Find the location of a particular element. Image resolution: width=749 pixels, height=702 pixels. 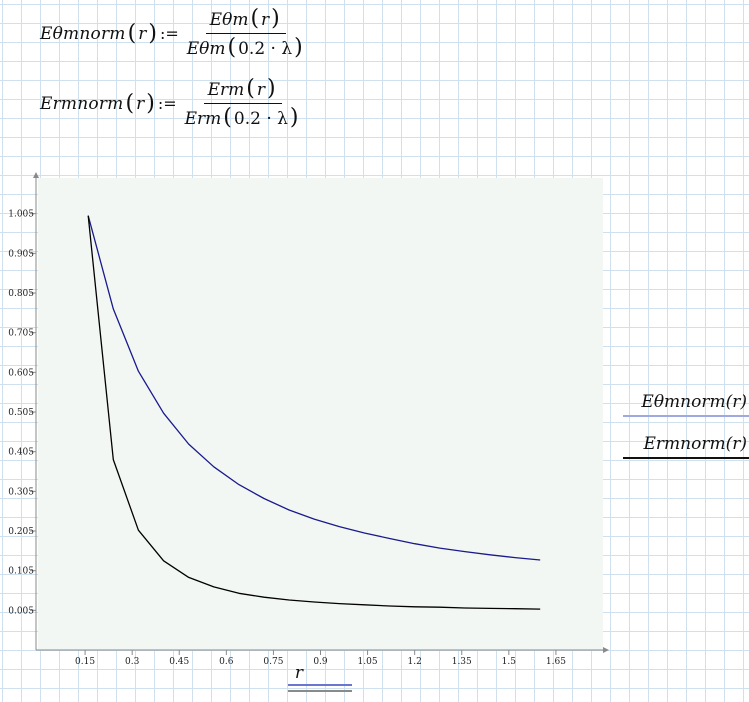

y-tick-label: 0.305 is located at coordinates (21, 492).